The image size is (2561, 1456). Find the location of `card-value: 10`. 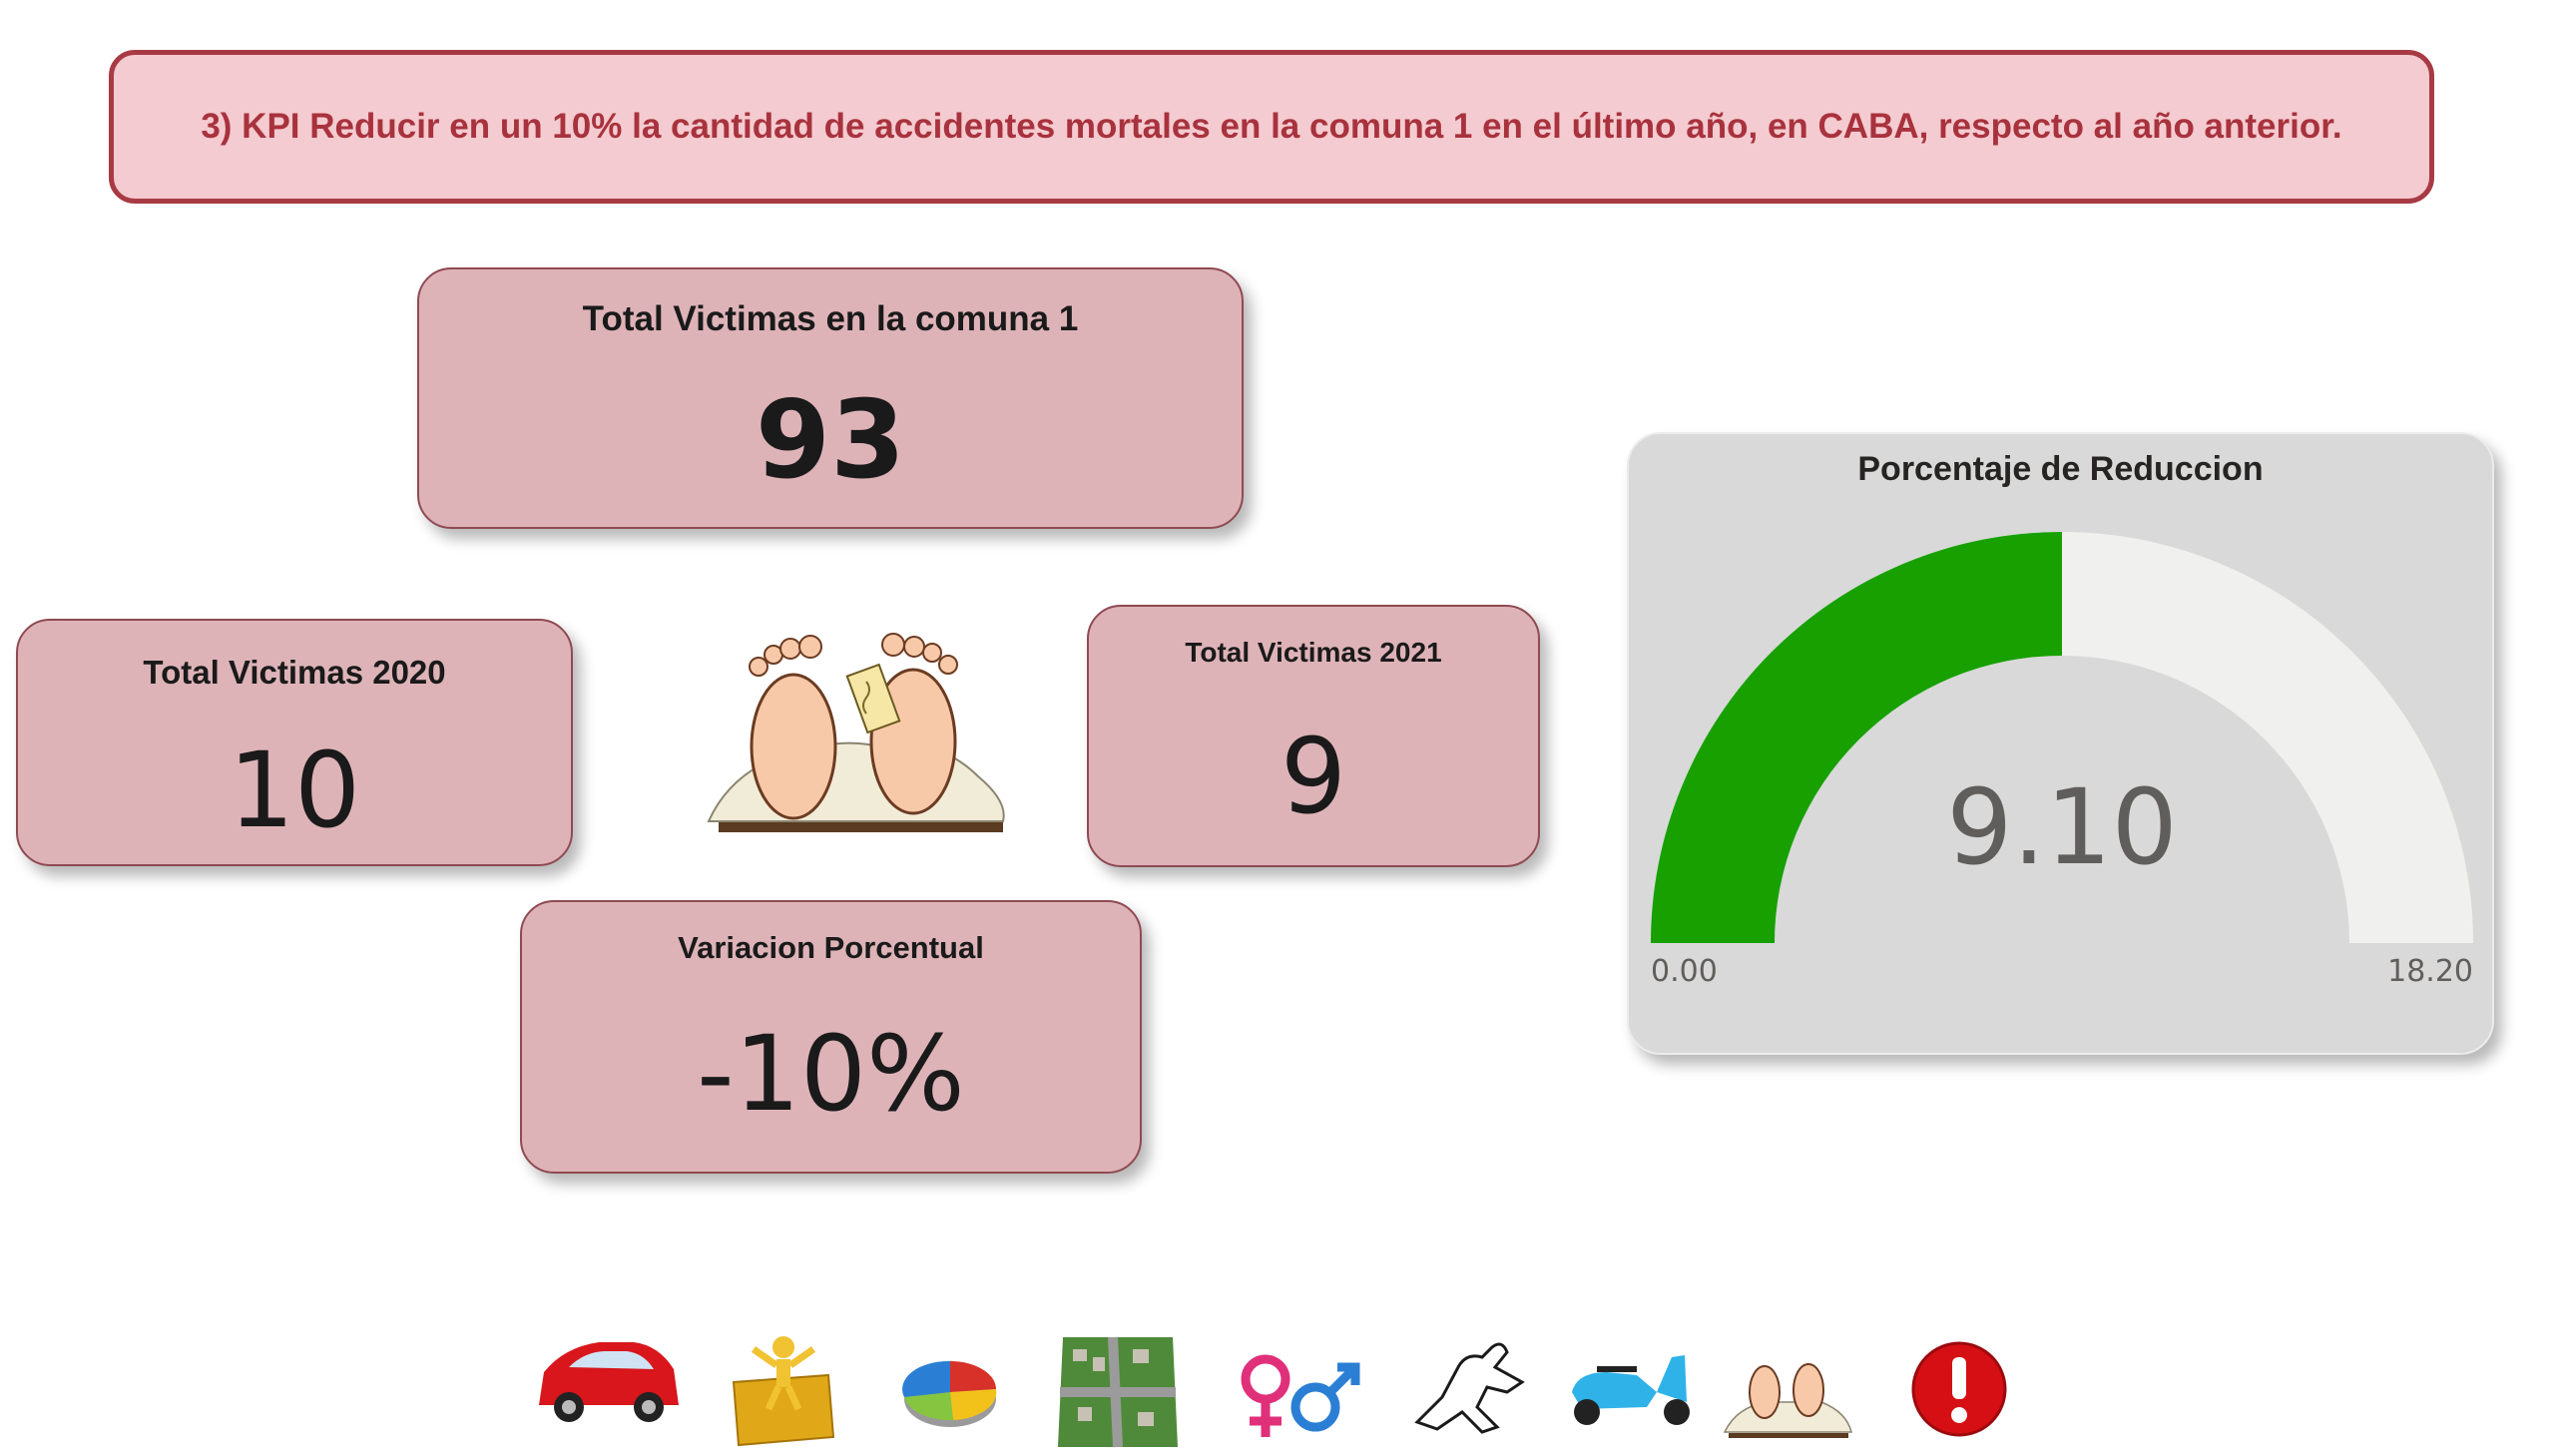

card-value: 10 is located at coordinates (294, 790).